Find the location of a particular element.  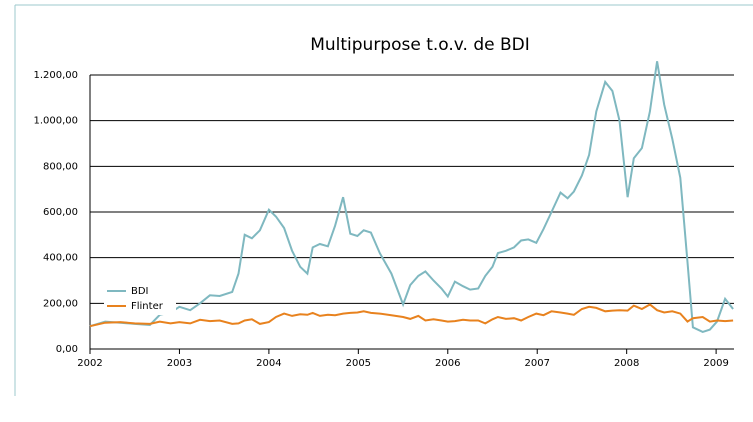

y-tick-label: 400,00 is located at coordinates (60, 258).